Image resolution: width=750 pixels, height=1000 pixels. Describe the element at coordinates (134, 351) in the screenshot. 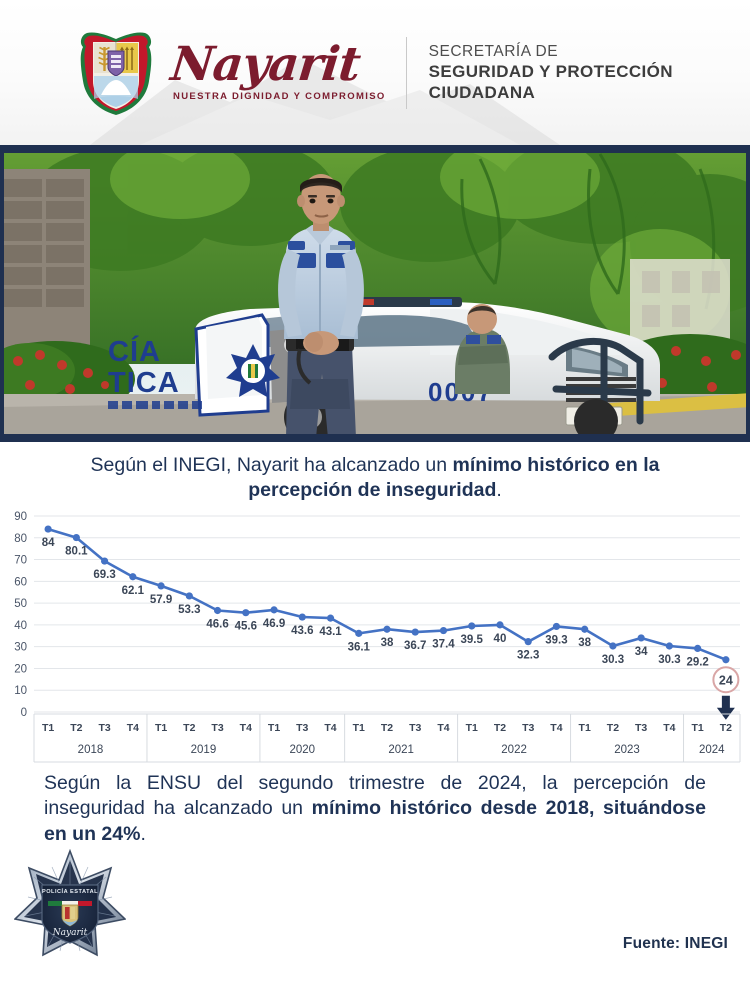

I see `svg-text: CÍA` at that location.